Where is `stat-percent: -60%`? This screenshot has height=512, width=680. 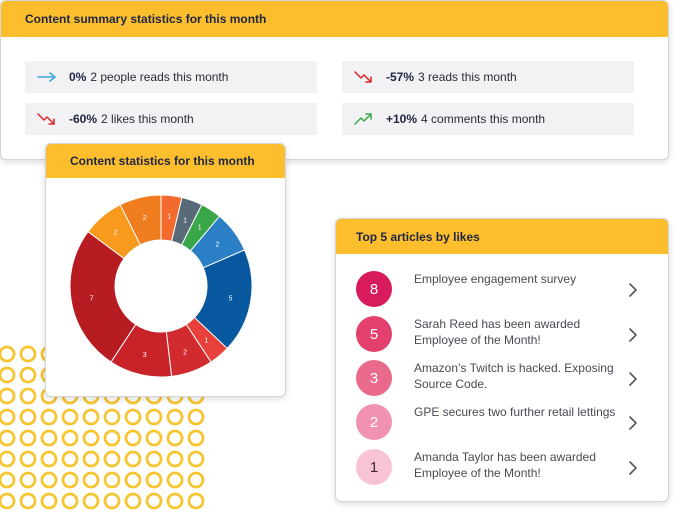 stat-percent: -60% is located at coordinates (83, 119).